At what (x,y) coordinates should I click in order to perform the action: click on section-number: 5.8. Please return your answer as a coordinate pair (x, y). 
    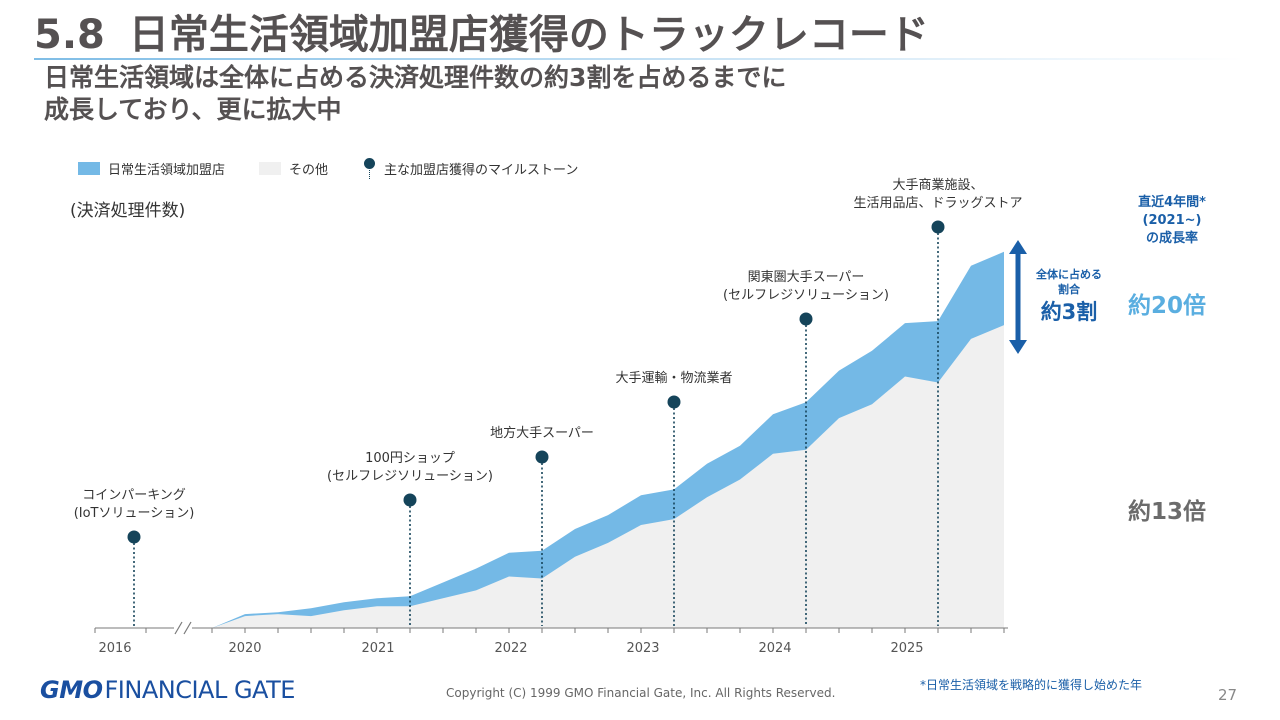
    Looking at the image, I should click on (69, 35).